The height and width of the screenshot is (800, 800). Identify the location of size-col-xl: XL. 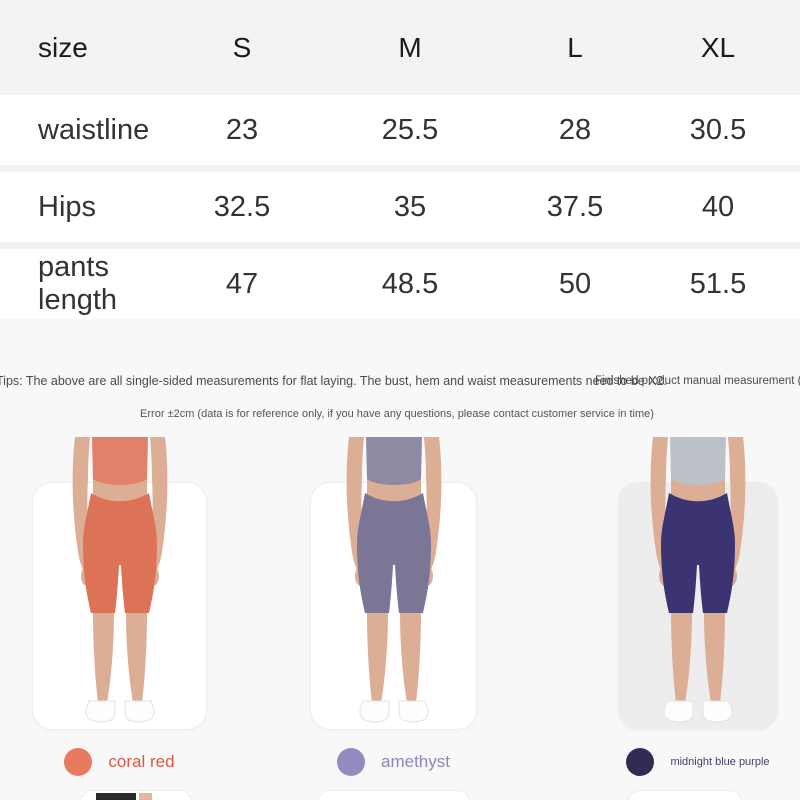
(718, 47).